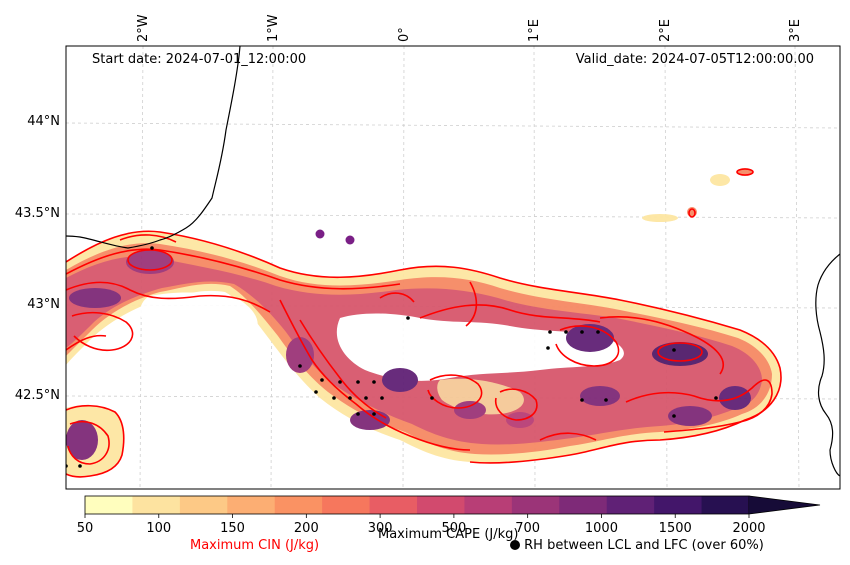 This screenshot has height=565, width=850. What do you see at coordinates (306, 528) in the screenshot?
I see `colorbar-tick-label: 200` at bounding box center [306, 528].